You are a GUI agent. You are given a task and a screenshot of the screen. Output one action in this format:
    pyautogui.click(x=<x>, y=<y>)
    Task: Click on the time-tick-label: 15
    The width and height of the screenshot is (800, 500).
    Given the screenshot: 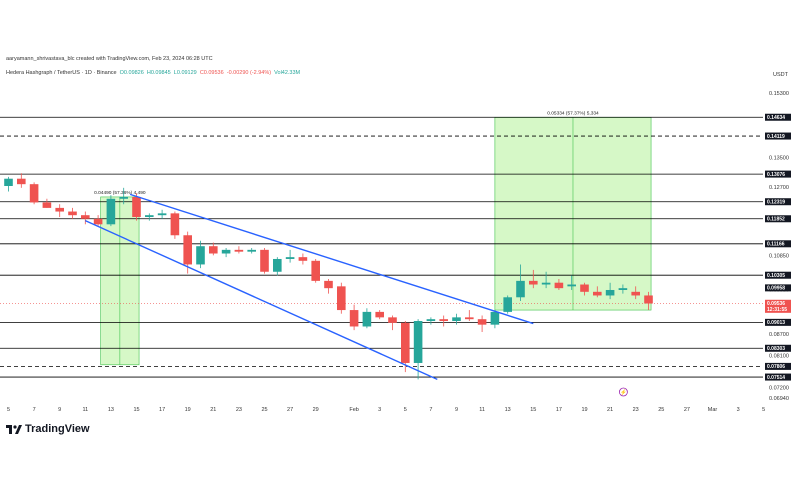 What is the action you would take?
    pyautogui.click(x=136, y=410)
    